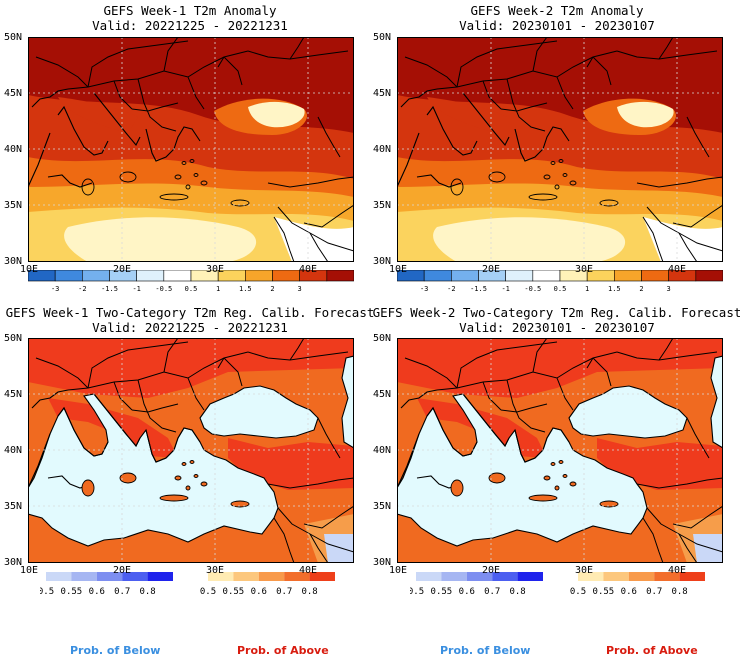  Describe the element at coordinates (218, 289) in the screenshot. I see `legend-tick-label: 1` at that location.